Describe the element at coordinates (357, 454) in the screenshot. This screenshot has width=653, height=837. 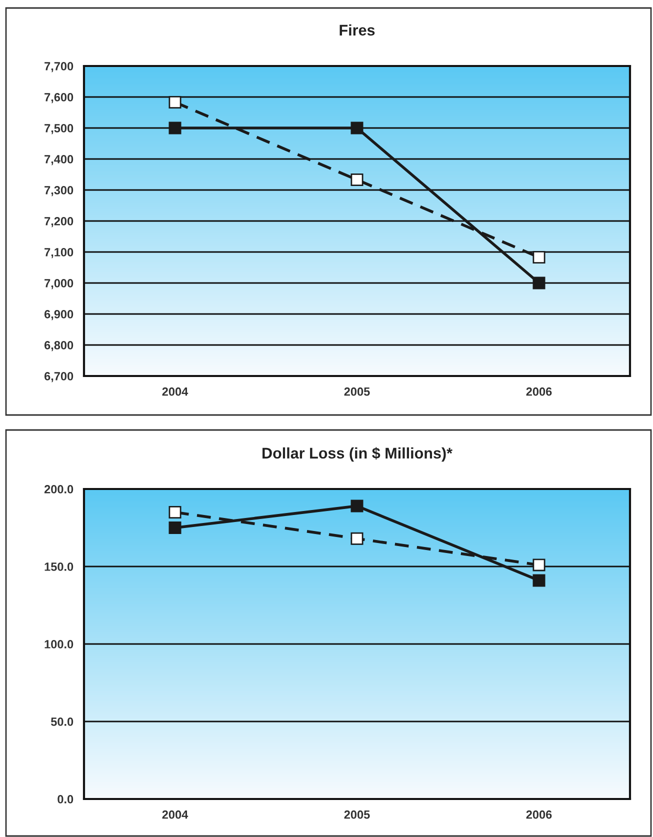
I see `chart-title: Dollar Loss (in $ Millions)*` at that location.